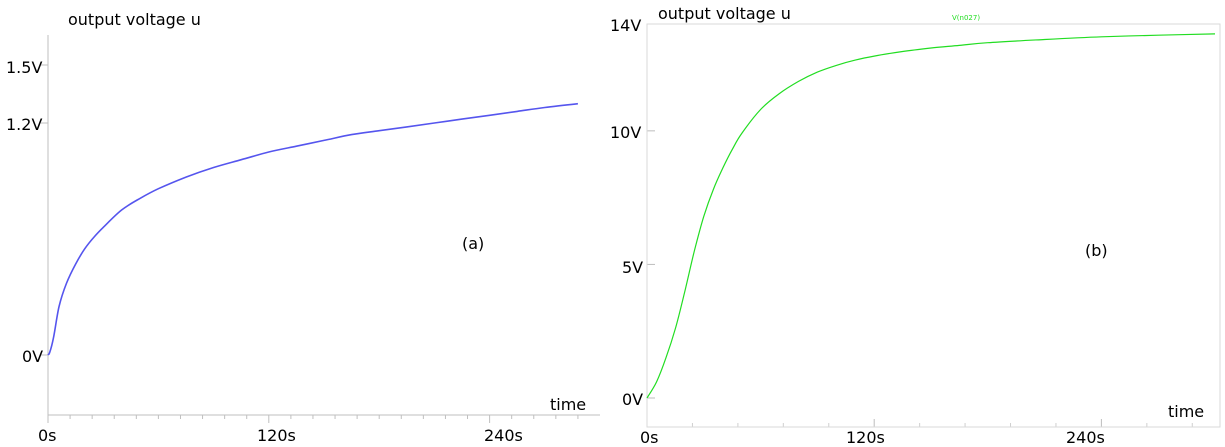  What do you see at coordinates (632, 267) in the screenshot?
I see `chart-b-y-tick-label-5: 5V` at bounding box center [632, 267].